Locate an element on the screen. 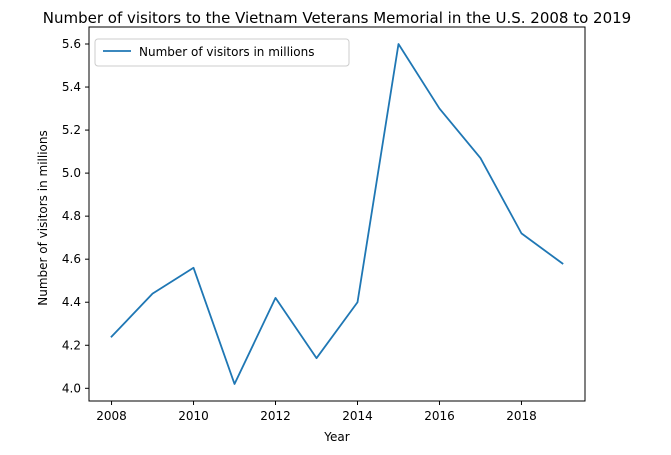 The width and height of the screenshot is (671, 455). x-tick-label: 2010 is located at coordinates (193, 416).